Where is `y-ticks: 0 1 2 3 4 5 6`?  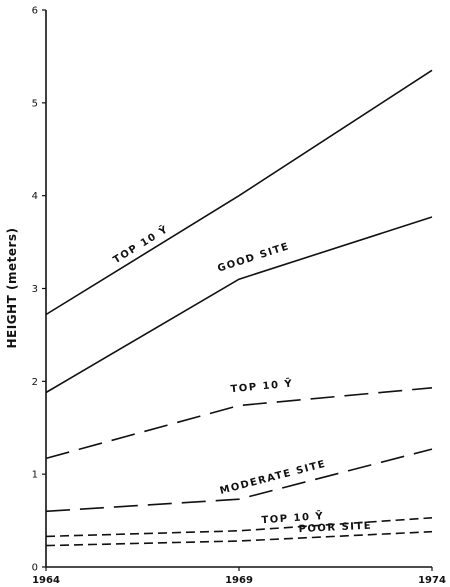
y-ticks: 0 1 2 3 4 5 6 is located at coordinates (39, 290).